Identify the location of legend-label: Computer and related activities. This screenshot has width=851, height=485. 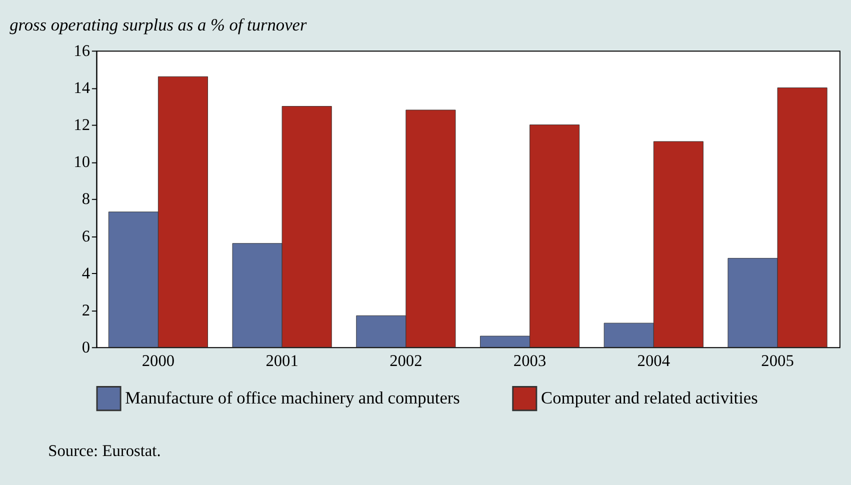
(649, 398).